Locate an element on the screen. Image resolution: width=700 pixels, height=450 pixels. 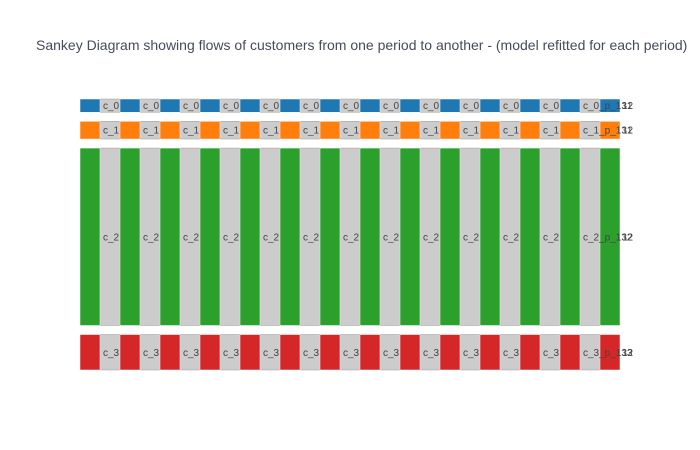
node-label-p3-c3: c_3 is located at coordinates (231, 353).